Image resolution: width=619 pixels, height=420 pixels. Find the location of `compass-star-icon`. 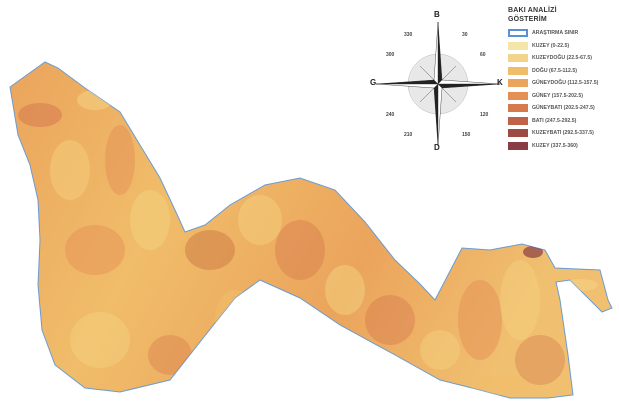

compass-star-icon is located at coordinates (438, 84).